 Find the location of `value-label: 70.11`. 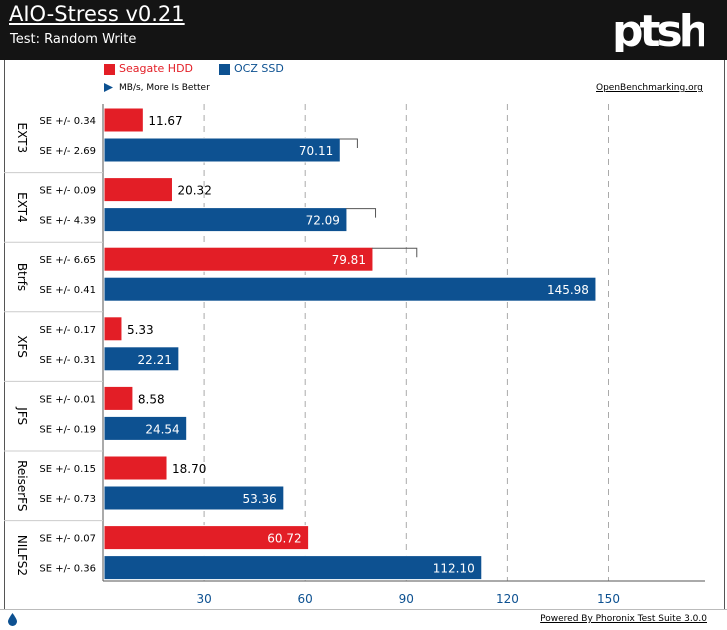

value-label: 70.11 is located at coordinates (316, 151).